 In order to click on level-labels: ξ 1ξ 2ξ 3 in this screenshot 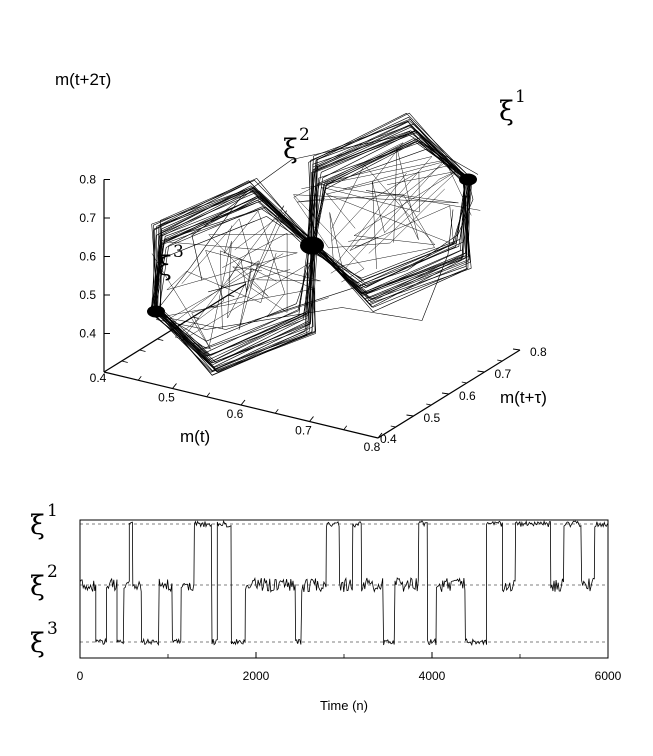, I will do `click(44, 580)`.